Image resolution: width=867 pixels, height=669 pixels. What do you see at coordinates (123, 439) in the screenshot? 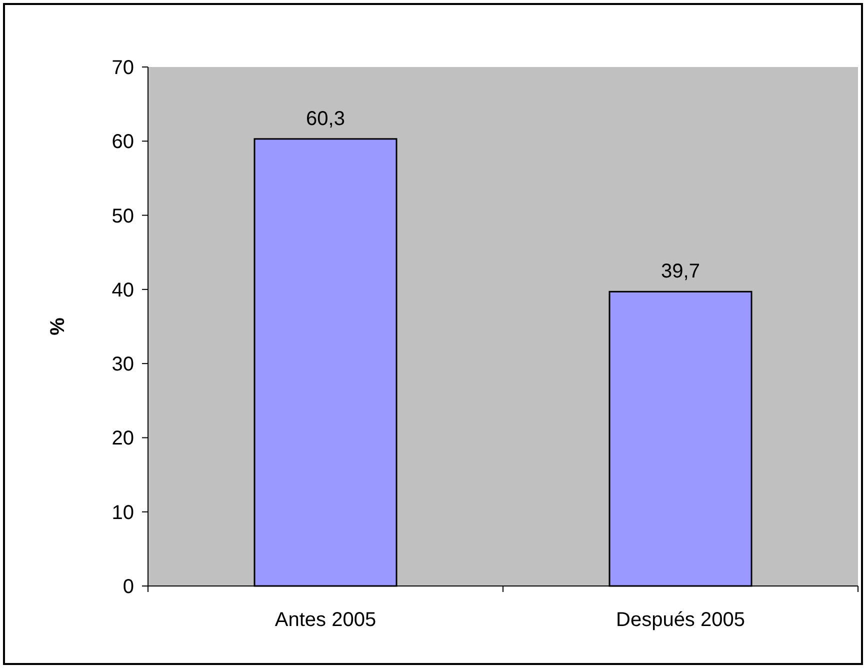
I see `y-tick-label: 20` at bounding box center [123, 439].